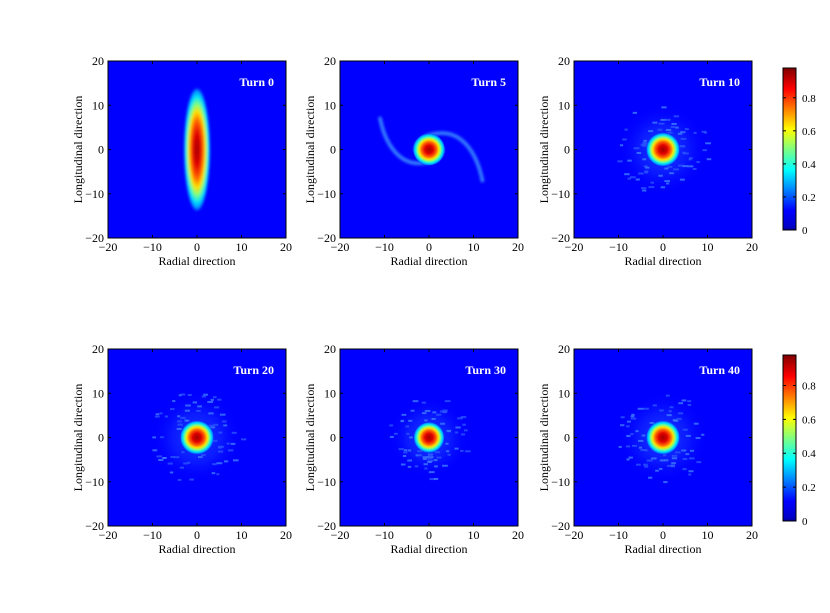  I want to click on beam-core, so click(197, 437).